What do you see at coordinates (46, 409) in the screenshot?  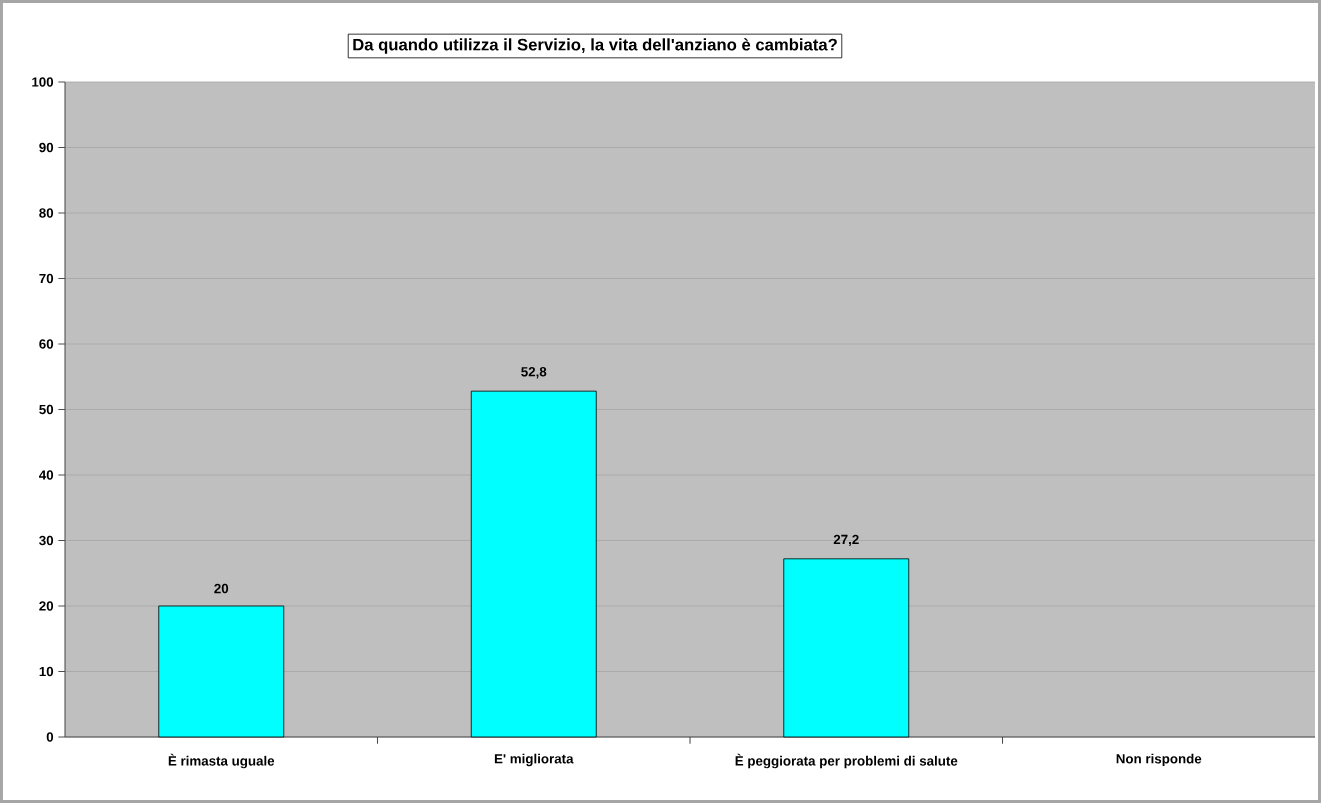 I see `y-tick-label: 50` at bounding box center [46, 409].